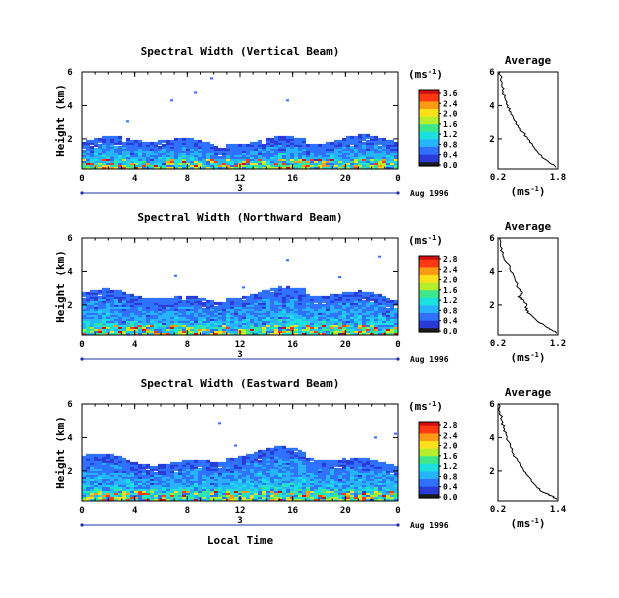 The width and height of the screenshot is (619, 598). Describe the element at coordinates (491, 472) in the screenshot. I see `average-y-tick-label: 2` at that location.